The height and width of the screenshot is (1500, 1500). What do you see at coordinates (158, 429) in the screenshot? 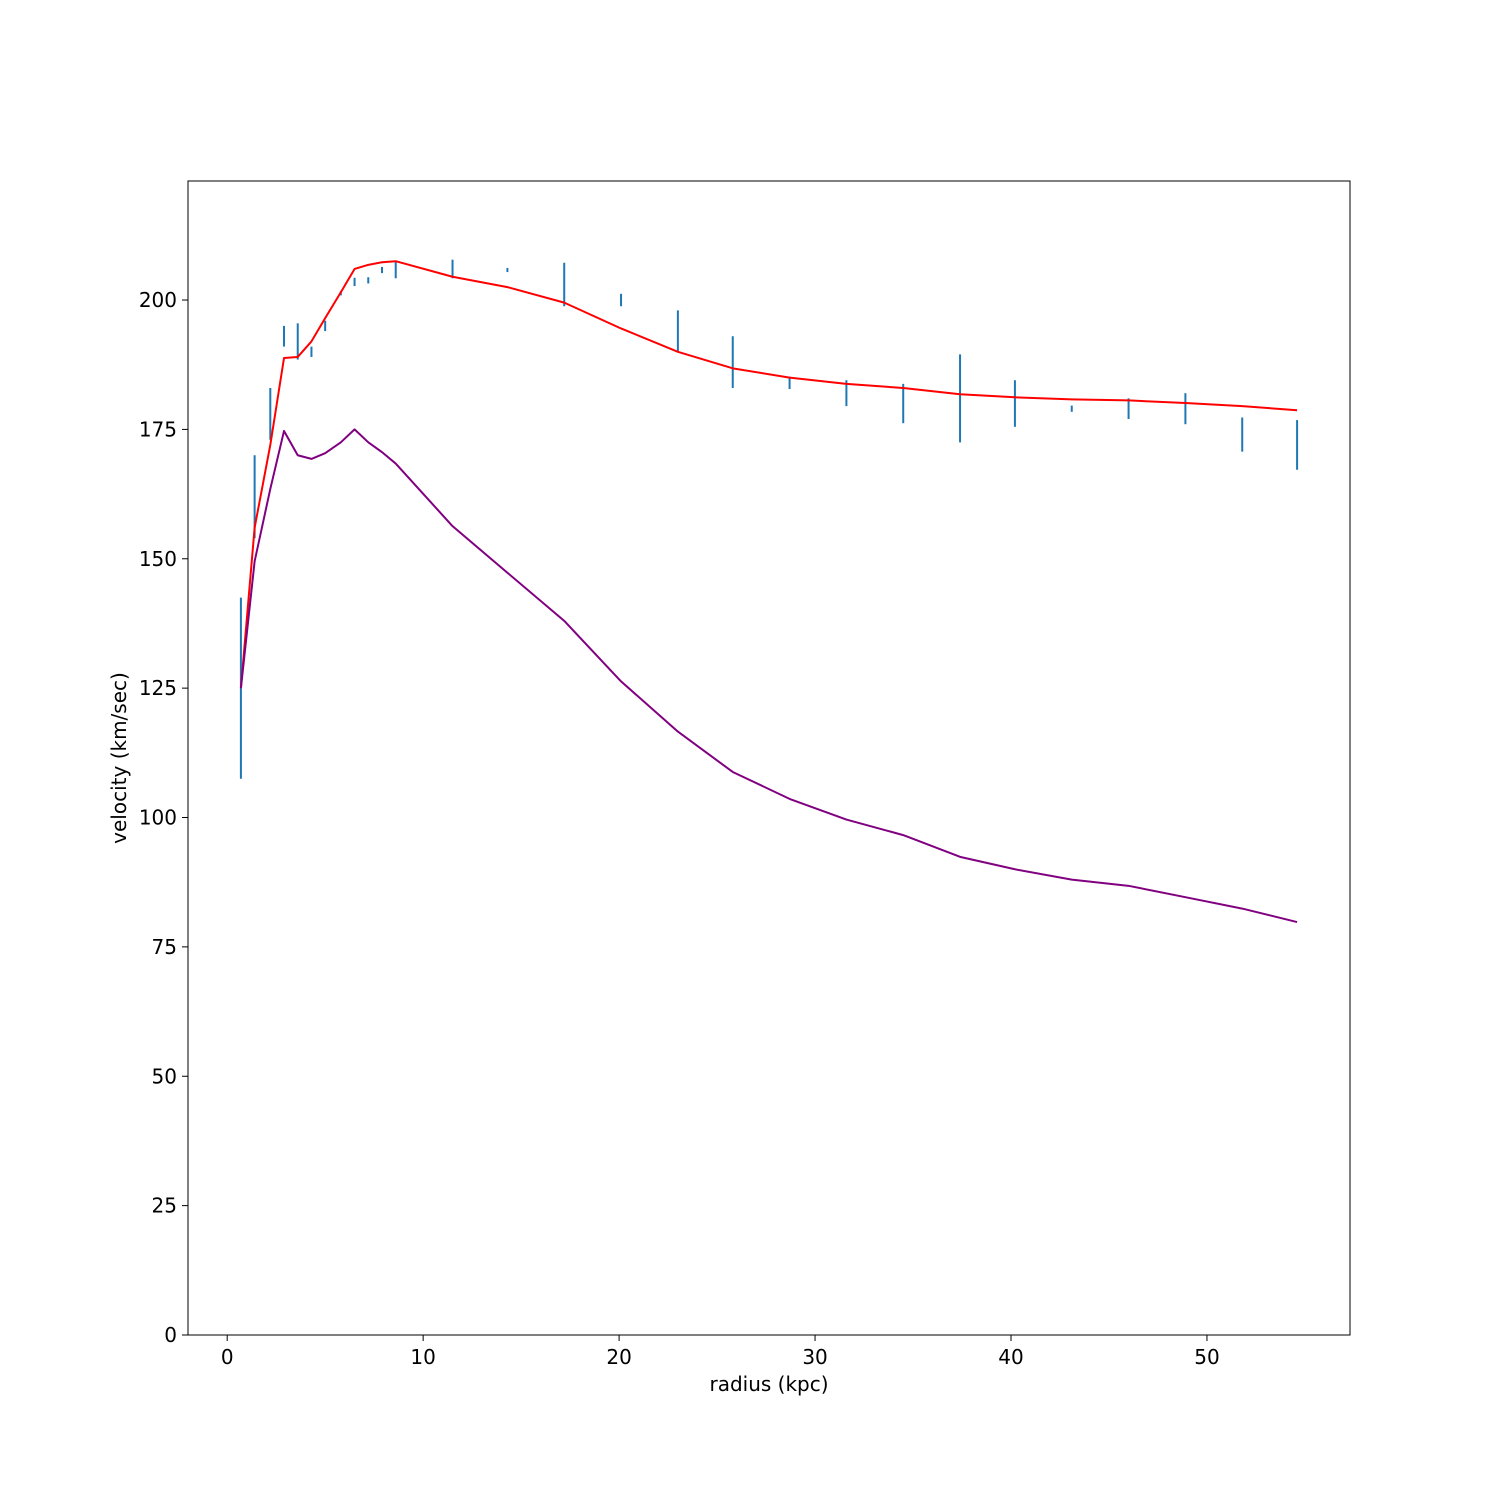
I see `y-tick-label: 175` at bounding box center [158, 429].